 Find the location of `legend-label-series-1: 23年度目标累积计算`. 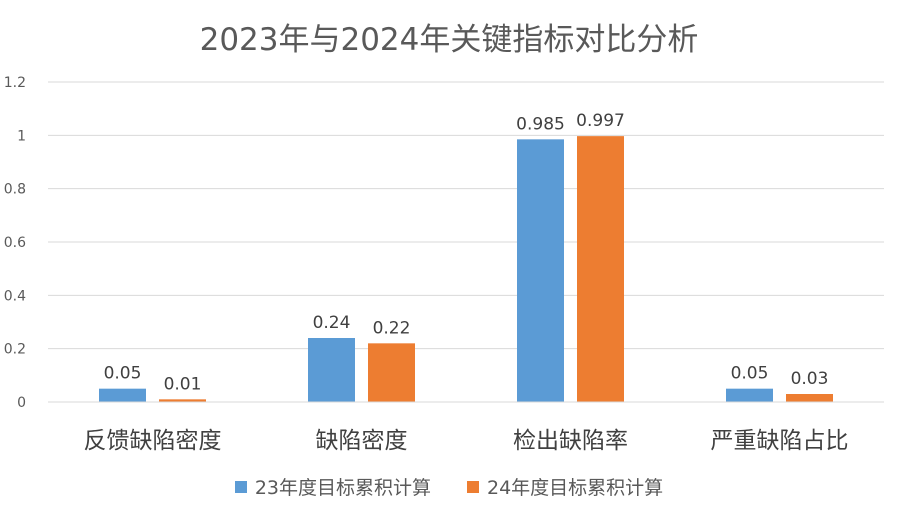

legend-label-series-1: 23年度目标累积计算 is located at coordinates (342, 488).